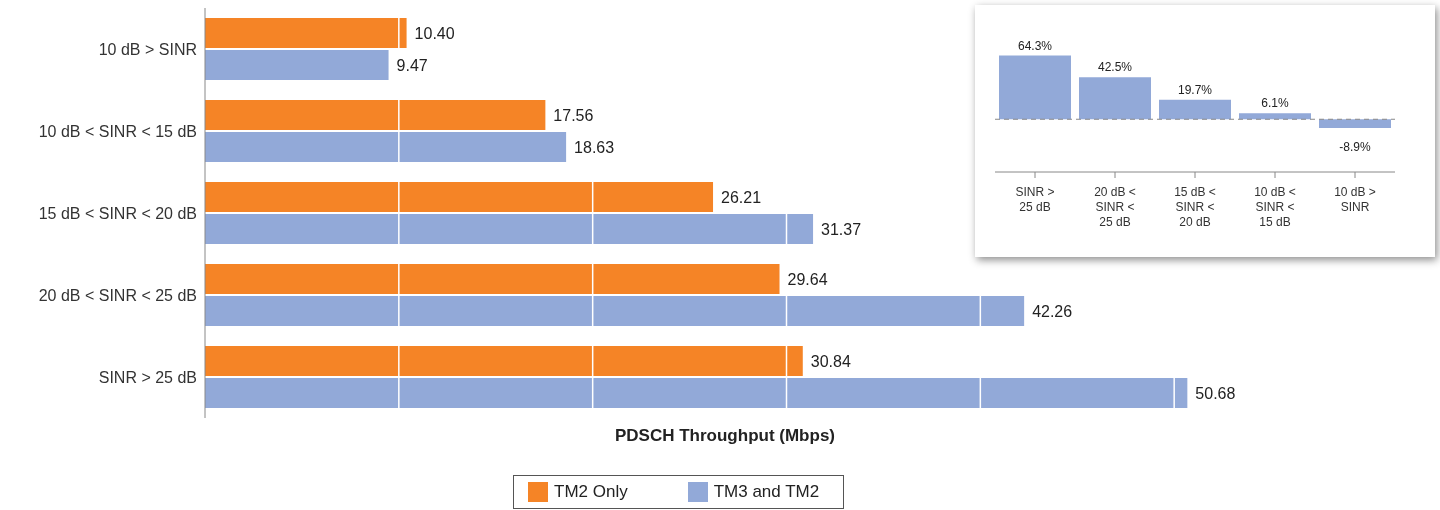 This screenshot has height=510, width=1440. Describe the element at coordinates (741, 197) in the screenshot. I see `data-label: 26.21` at that location.